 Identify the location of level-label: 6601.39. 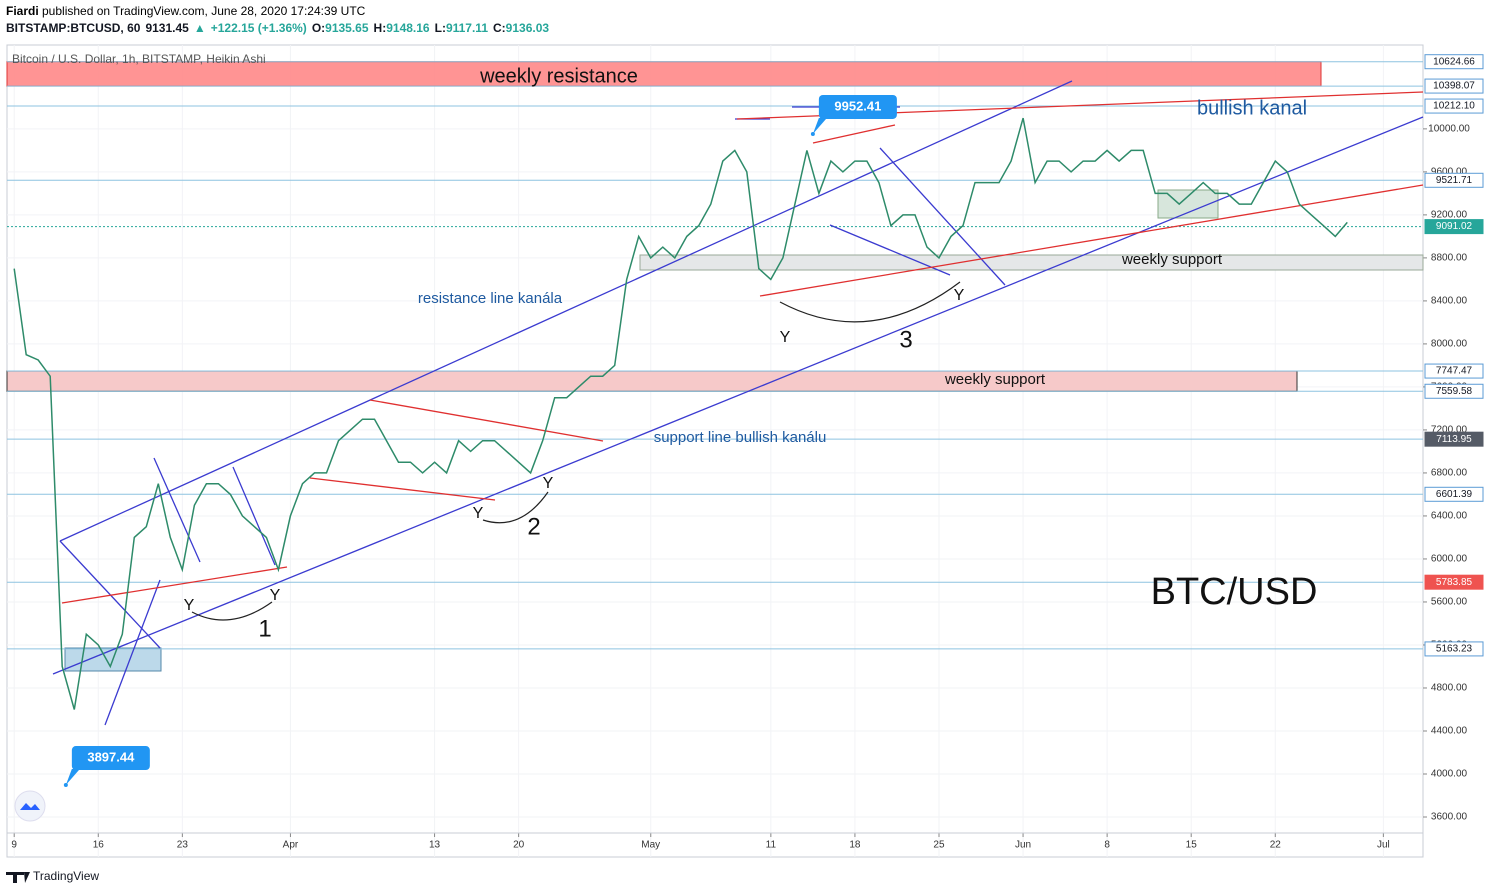
(1454, 494).